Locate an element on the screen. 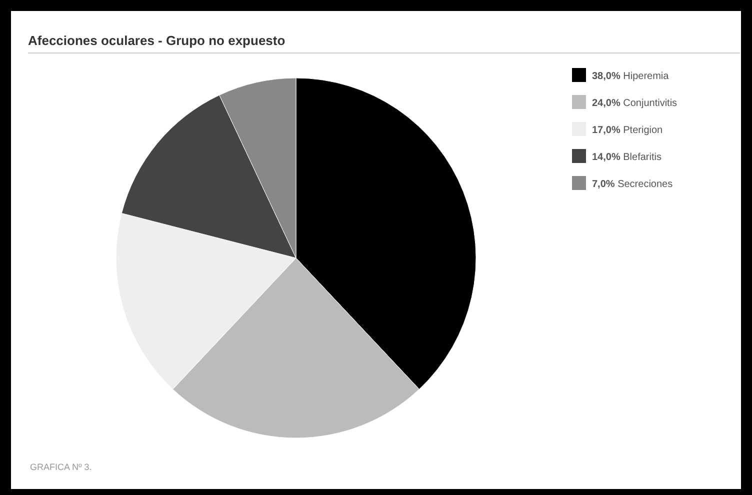  legend-label: 24,0% Conjuntivitis is located at coordinates (635, 103).